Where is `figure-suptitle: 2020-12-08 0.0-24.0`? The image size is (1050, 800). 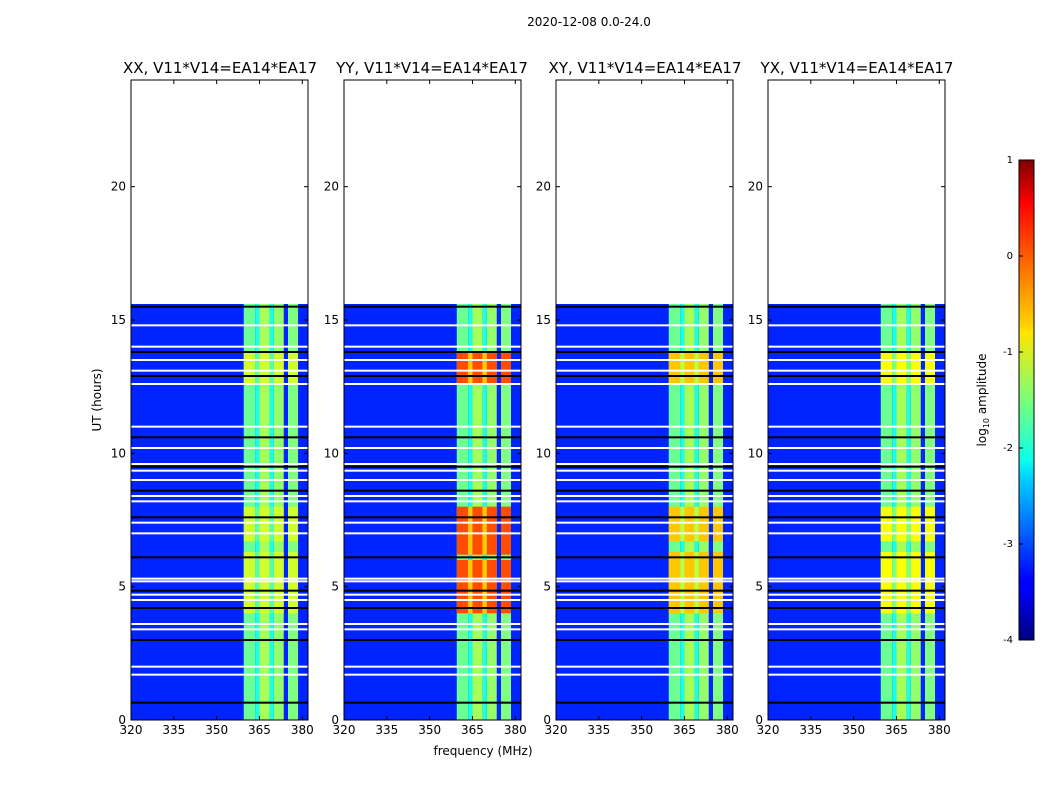 figure-suptitle: 2020-12-08 0.0-24.0 is located at coordinates (589, 22).